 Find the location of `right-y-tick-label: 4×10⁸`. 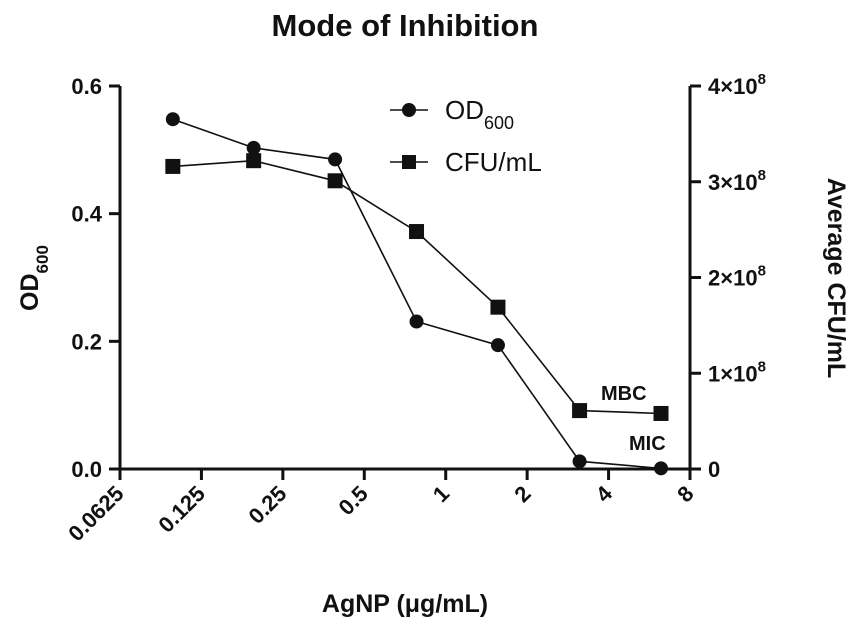

right-y-tick-label: 4×10⁸ is located at coordinates (737, 85).